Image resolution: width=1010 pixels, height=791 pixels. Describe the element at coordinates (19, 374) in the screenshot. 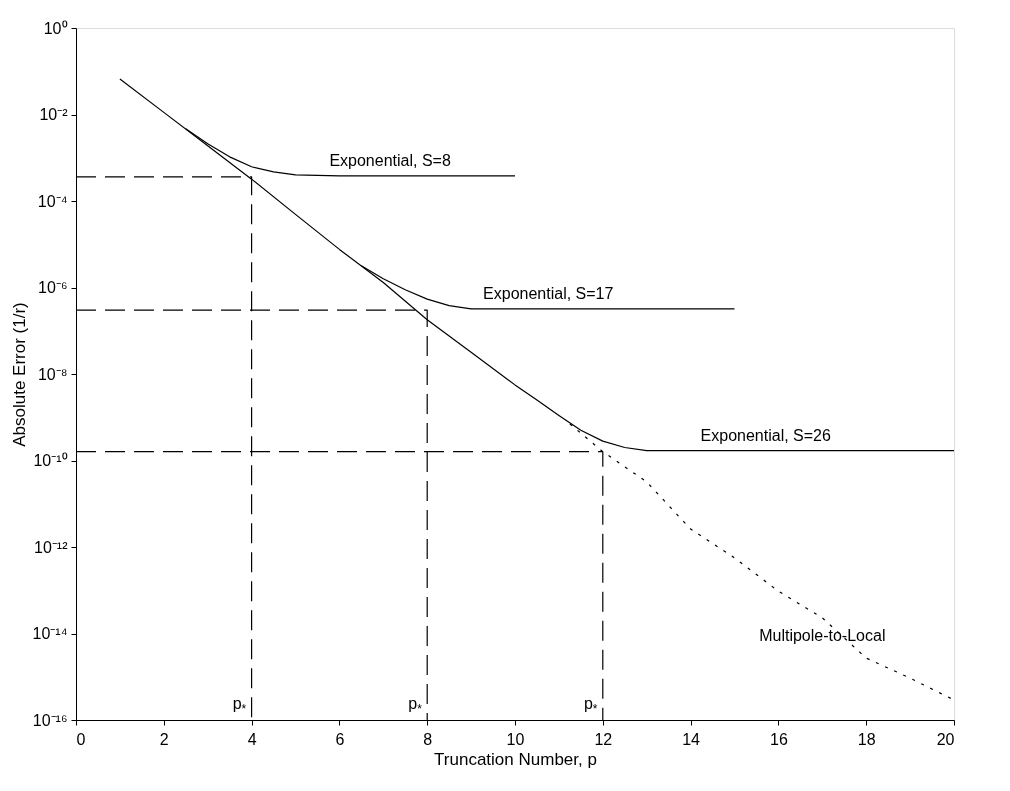

I see `y-axis-title: Absolute Error (1/r)` at that location.